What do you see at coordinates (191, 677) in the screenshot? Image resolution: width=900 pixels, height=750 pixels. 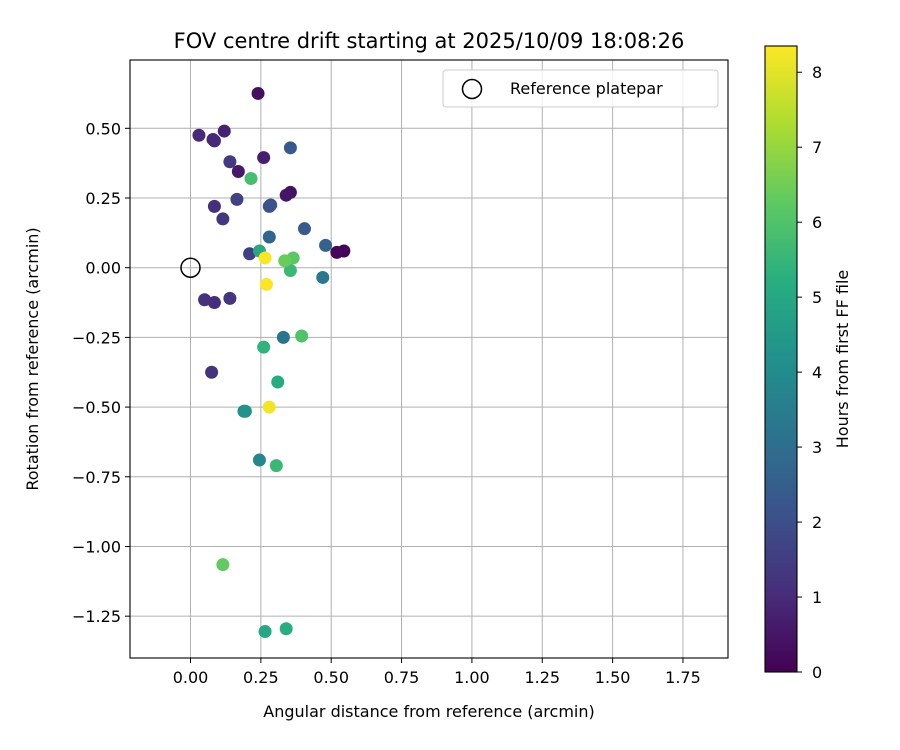 I see `x-tick-label: 0.00` at bounding box center [191, 677].